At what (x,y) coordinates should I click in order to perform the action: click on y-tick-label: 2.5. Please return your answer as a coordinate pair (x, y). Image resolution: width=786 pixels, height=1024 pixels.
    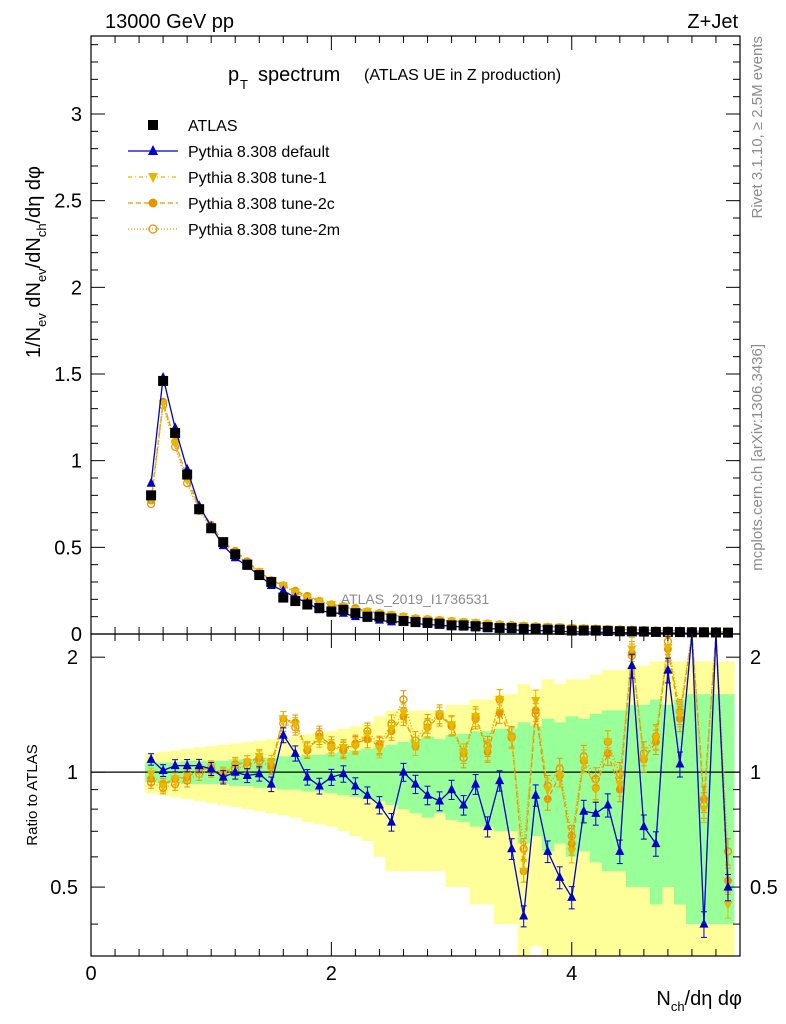
    Looking at the image, I should click on (68, 202).